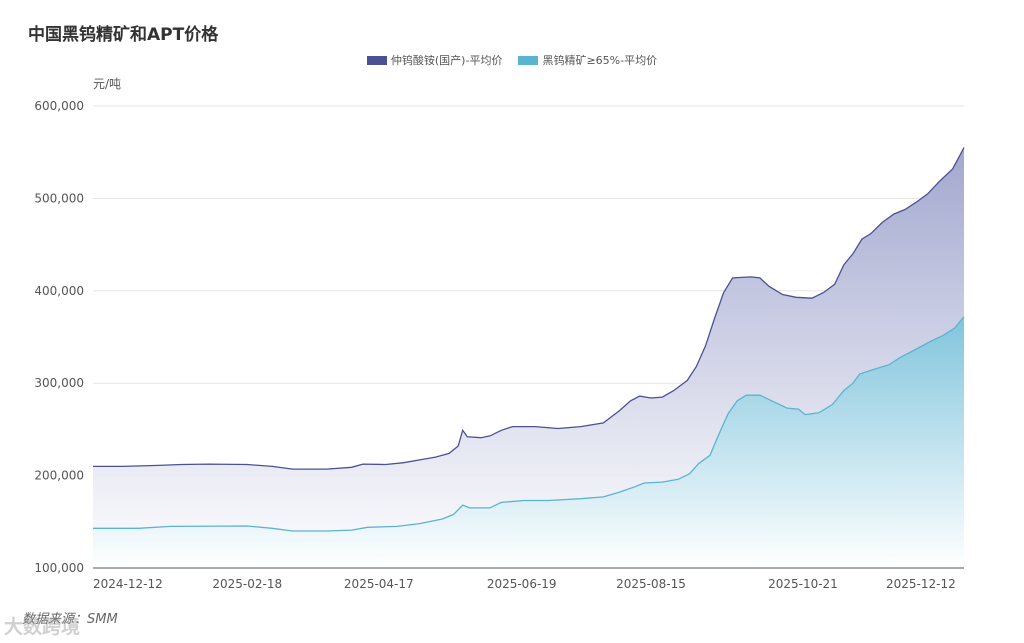 The height and width of the screenshot is (643, 1024). I want to click on legend-label-apt: 仲钨酸铵(国产)-平均价, so click(446, 60).